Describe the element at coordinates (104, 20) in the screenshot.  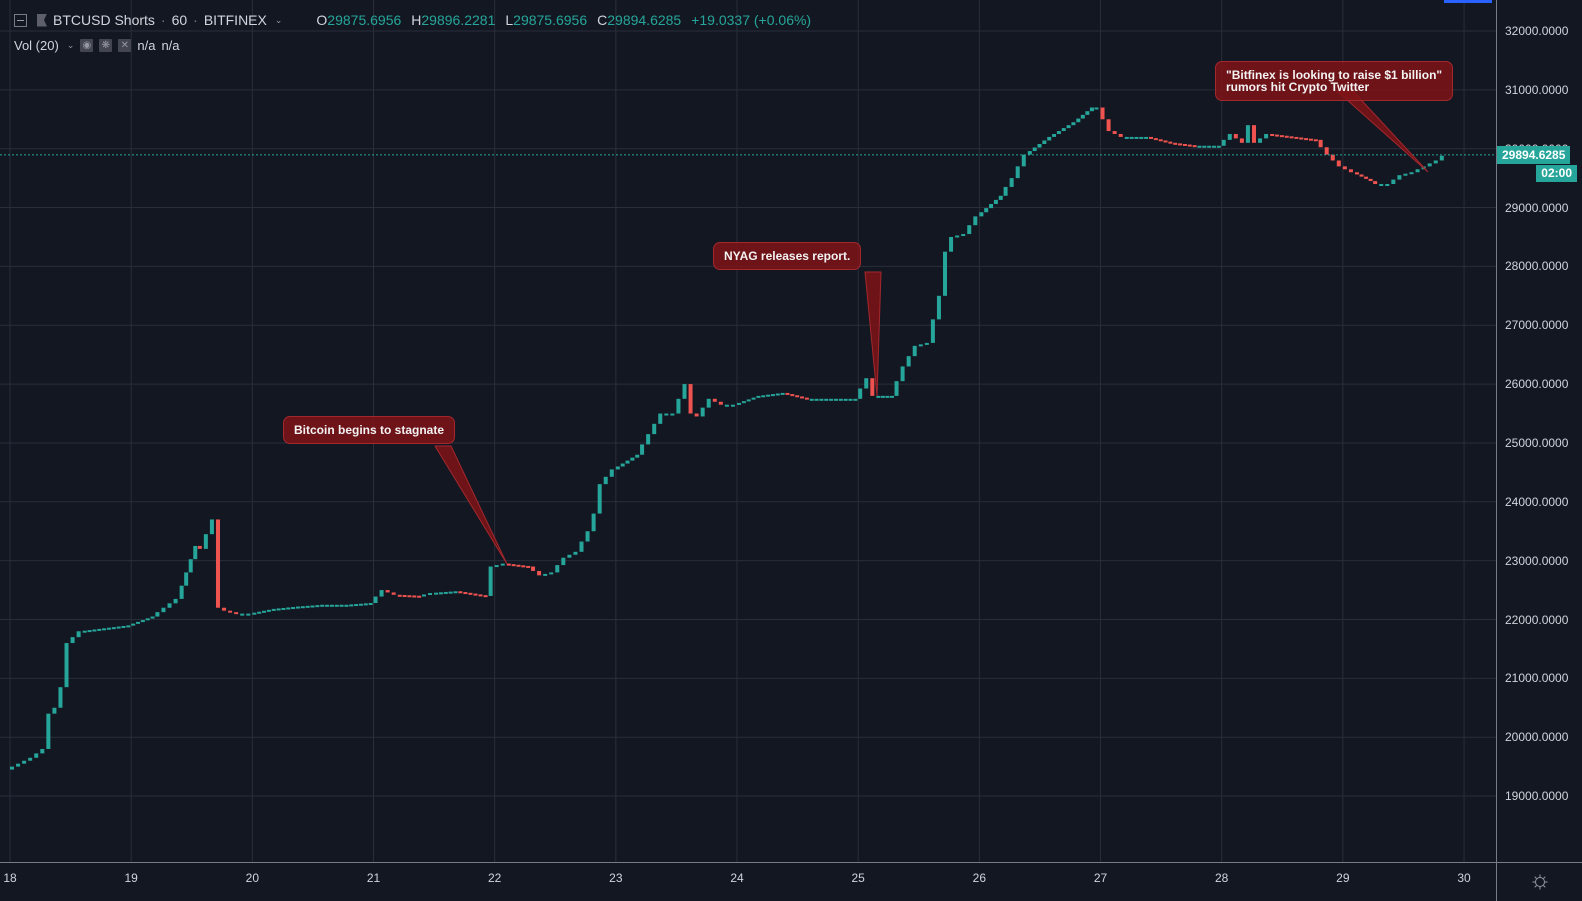
I see `symbol-name: BTCUSD Shorts` at that location.